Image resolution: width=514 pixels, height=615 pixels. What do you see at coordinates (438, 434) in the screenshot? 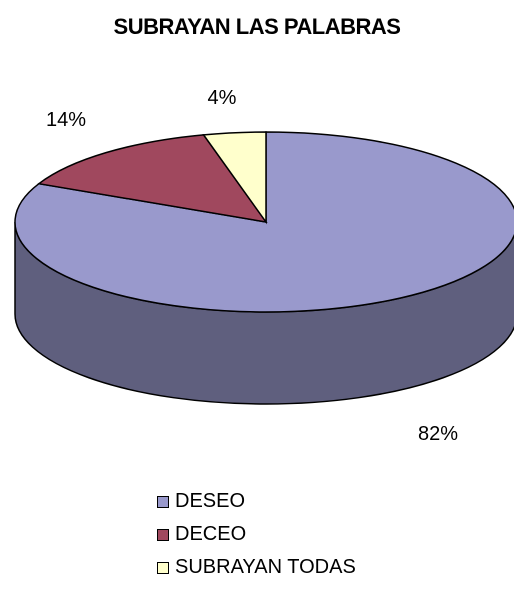
I see `data-label-deseo: 82%` at bounding box center [438, 434].